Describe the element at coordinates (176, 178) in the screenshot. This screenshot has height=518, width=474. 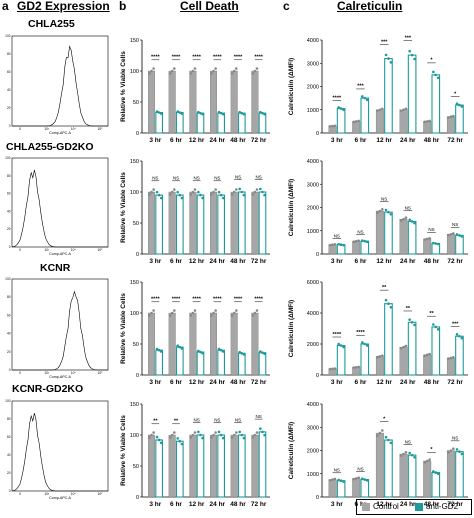
I see `chart-b-1-sig-1: NS` at that location.